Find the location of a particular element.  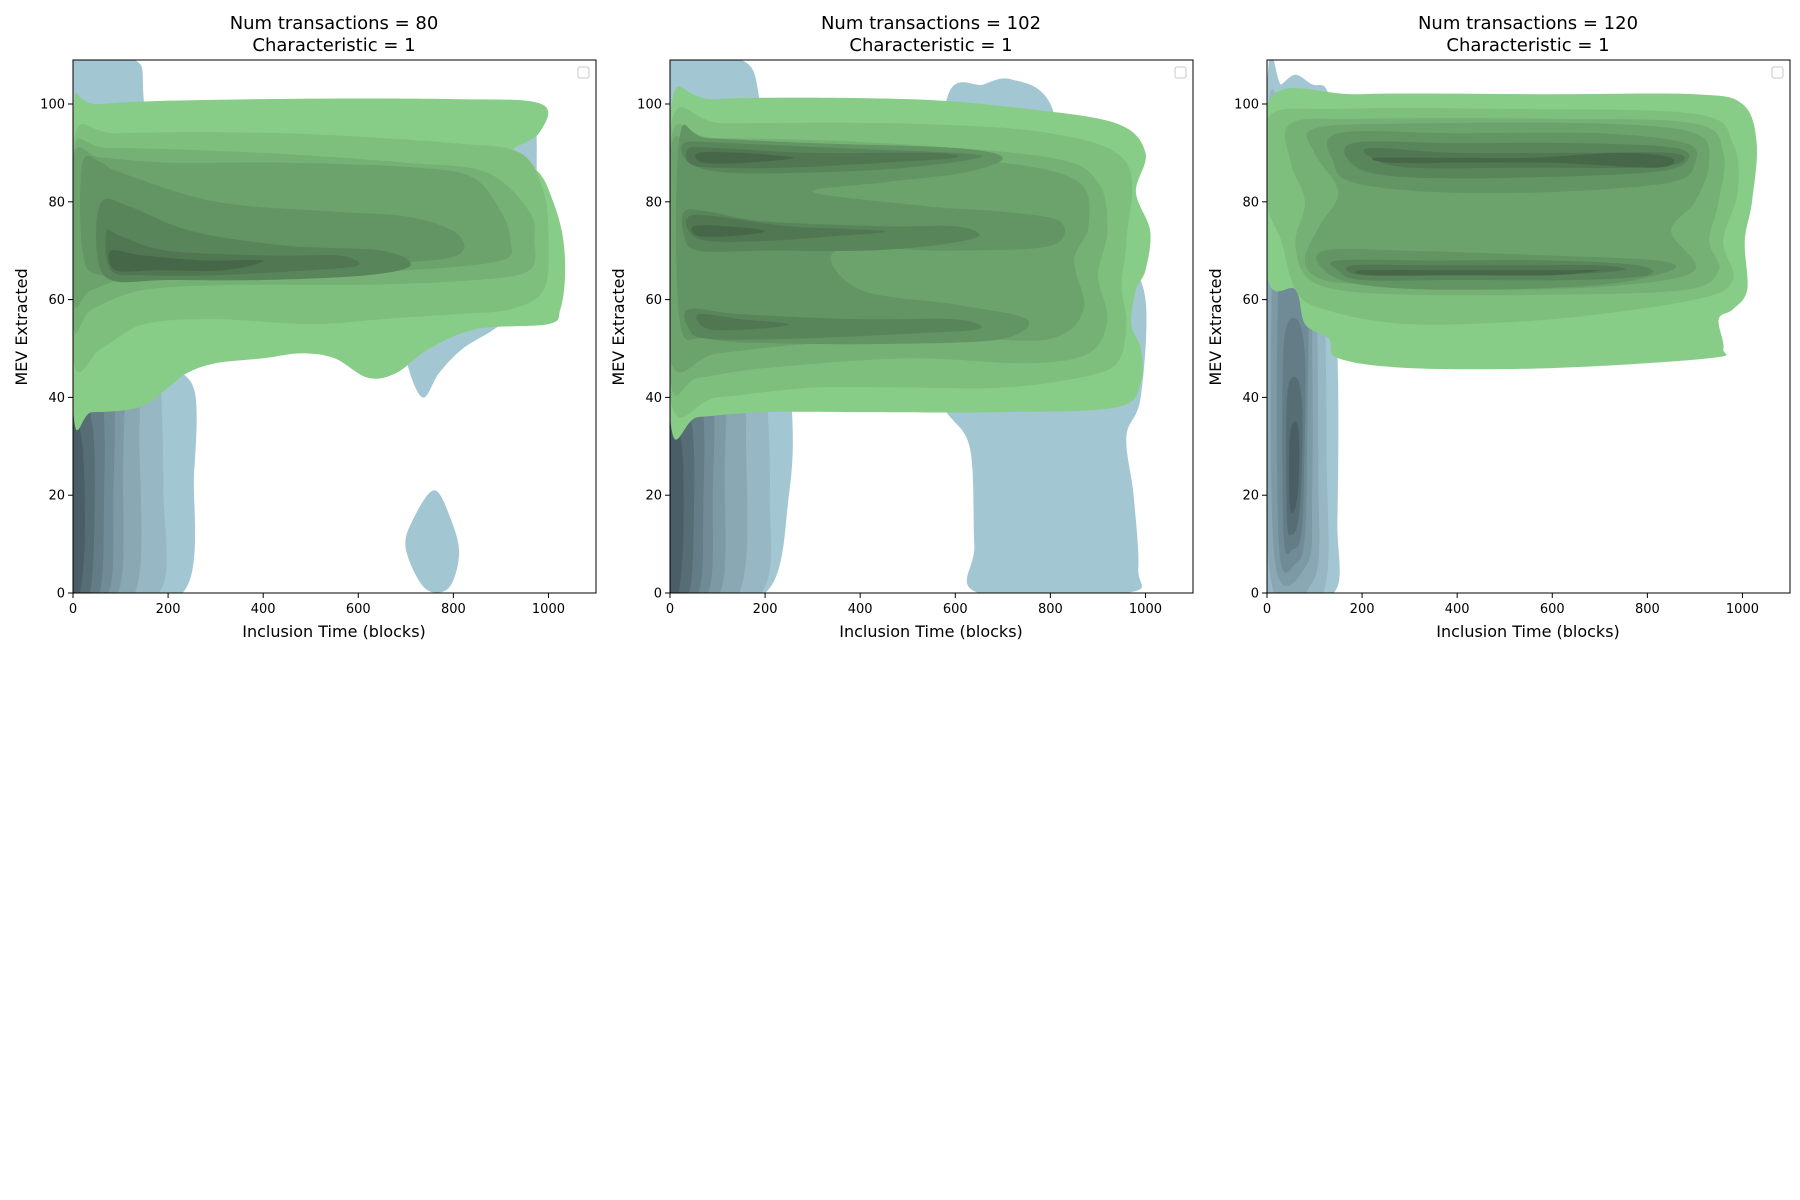

chart-title-line1: Num transactions = 102 is located at coordinates (931, 23).